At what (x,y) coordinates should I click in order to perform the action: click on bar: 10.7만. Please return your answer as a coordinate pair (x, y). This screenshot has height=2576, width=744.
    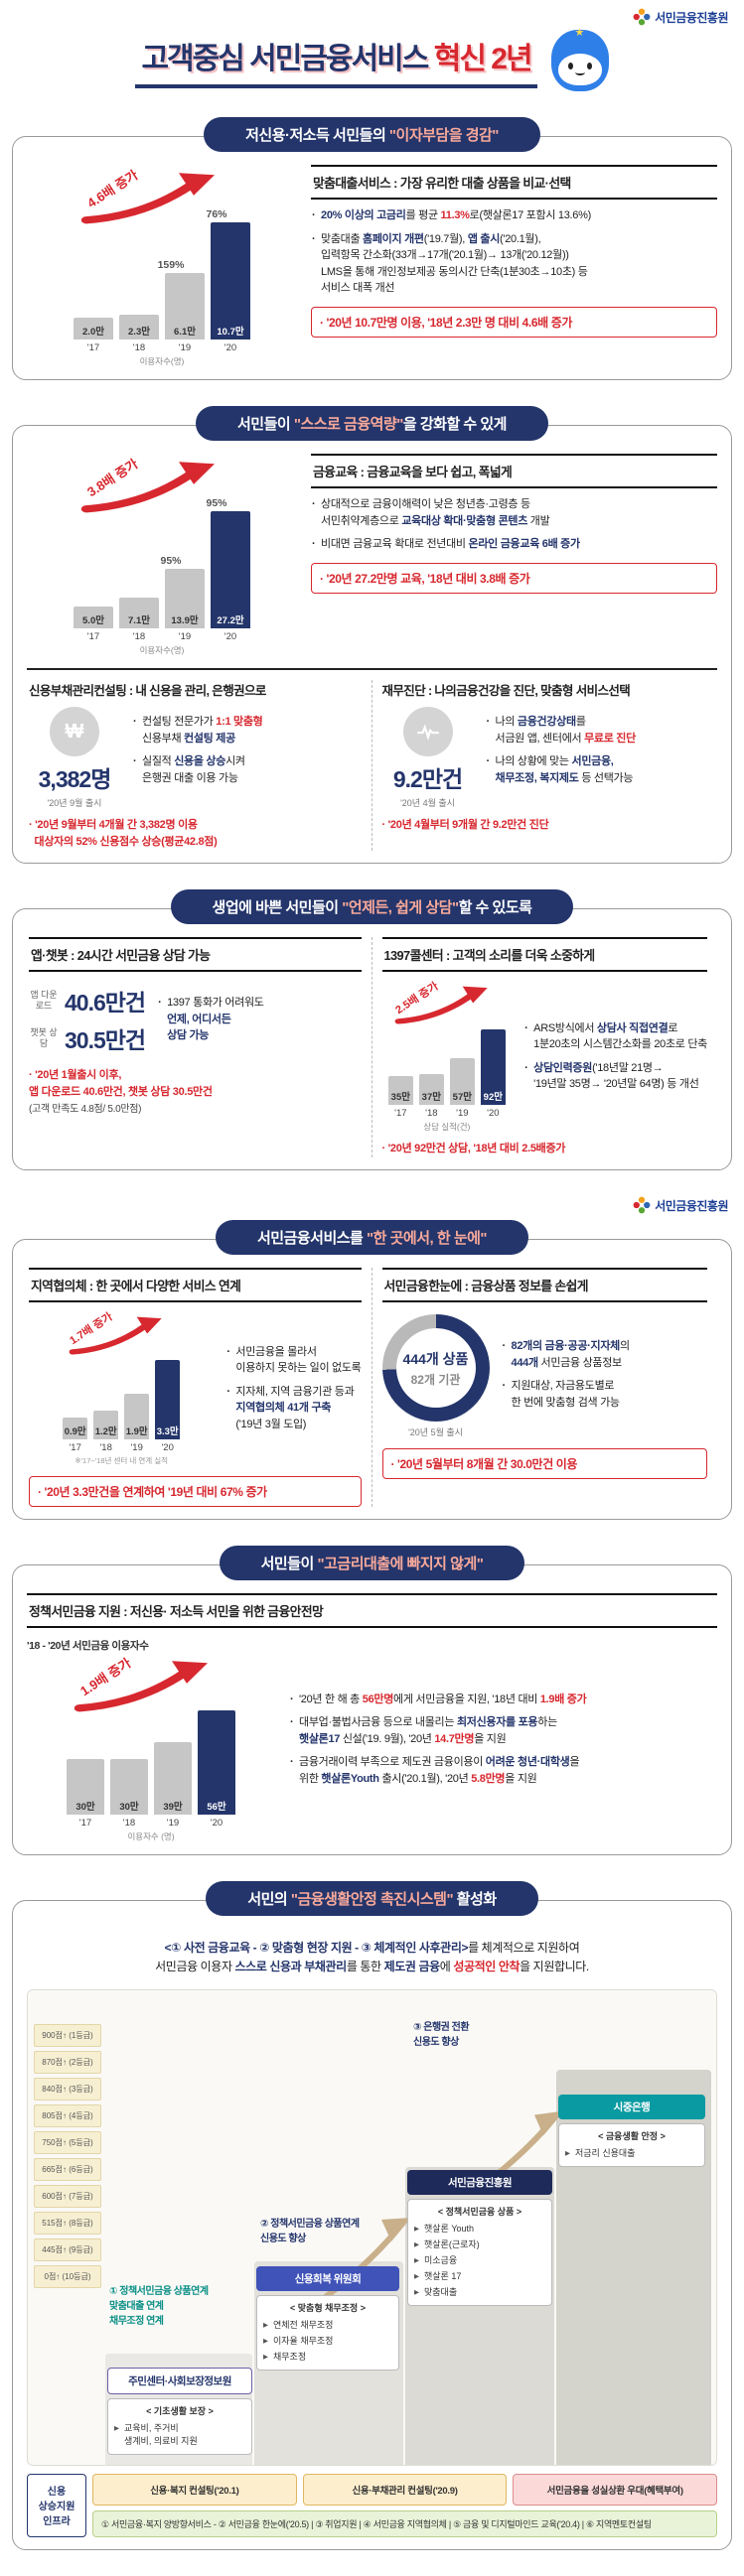
    Looking at the image, I should click on (231, 280).